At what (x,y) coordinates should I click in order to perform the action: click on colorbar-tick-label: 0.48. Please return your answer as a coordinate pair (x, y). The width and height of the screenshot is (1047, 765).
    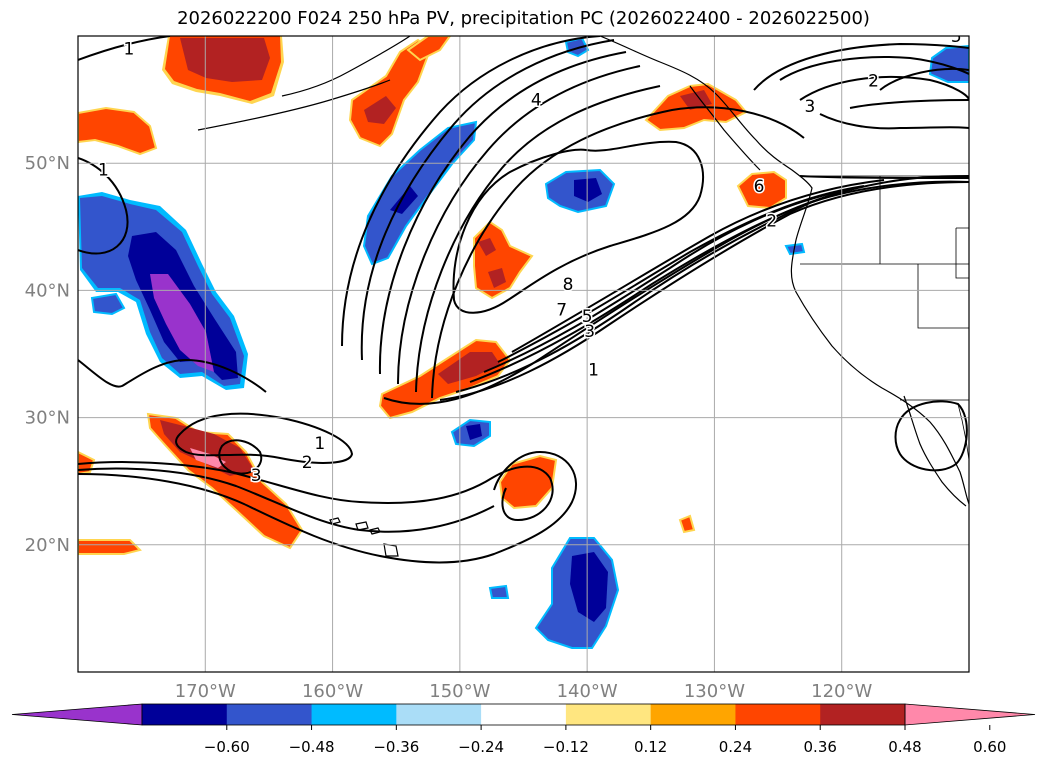
    Looking at the image, I should click on (904, 747).